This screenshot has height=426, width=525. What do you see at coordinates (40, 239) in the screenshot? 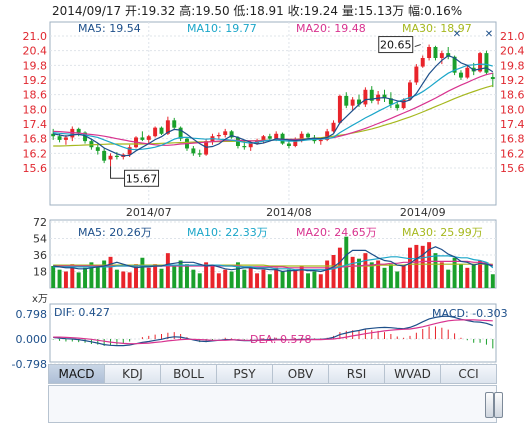
I see `volume-tick: 54` at bounding box center [40, 239].